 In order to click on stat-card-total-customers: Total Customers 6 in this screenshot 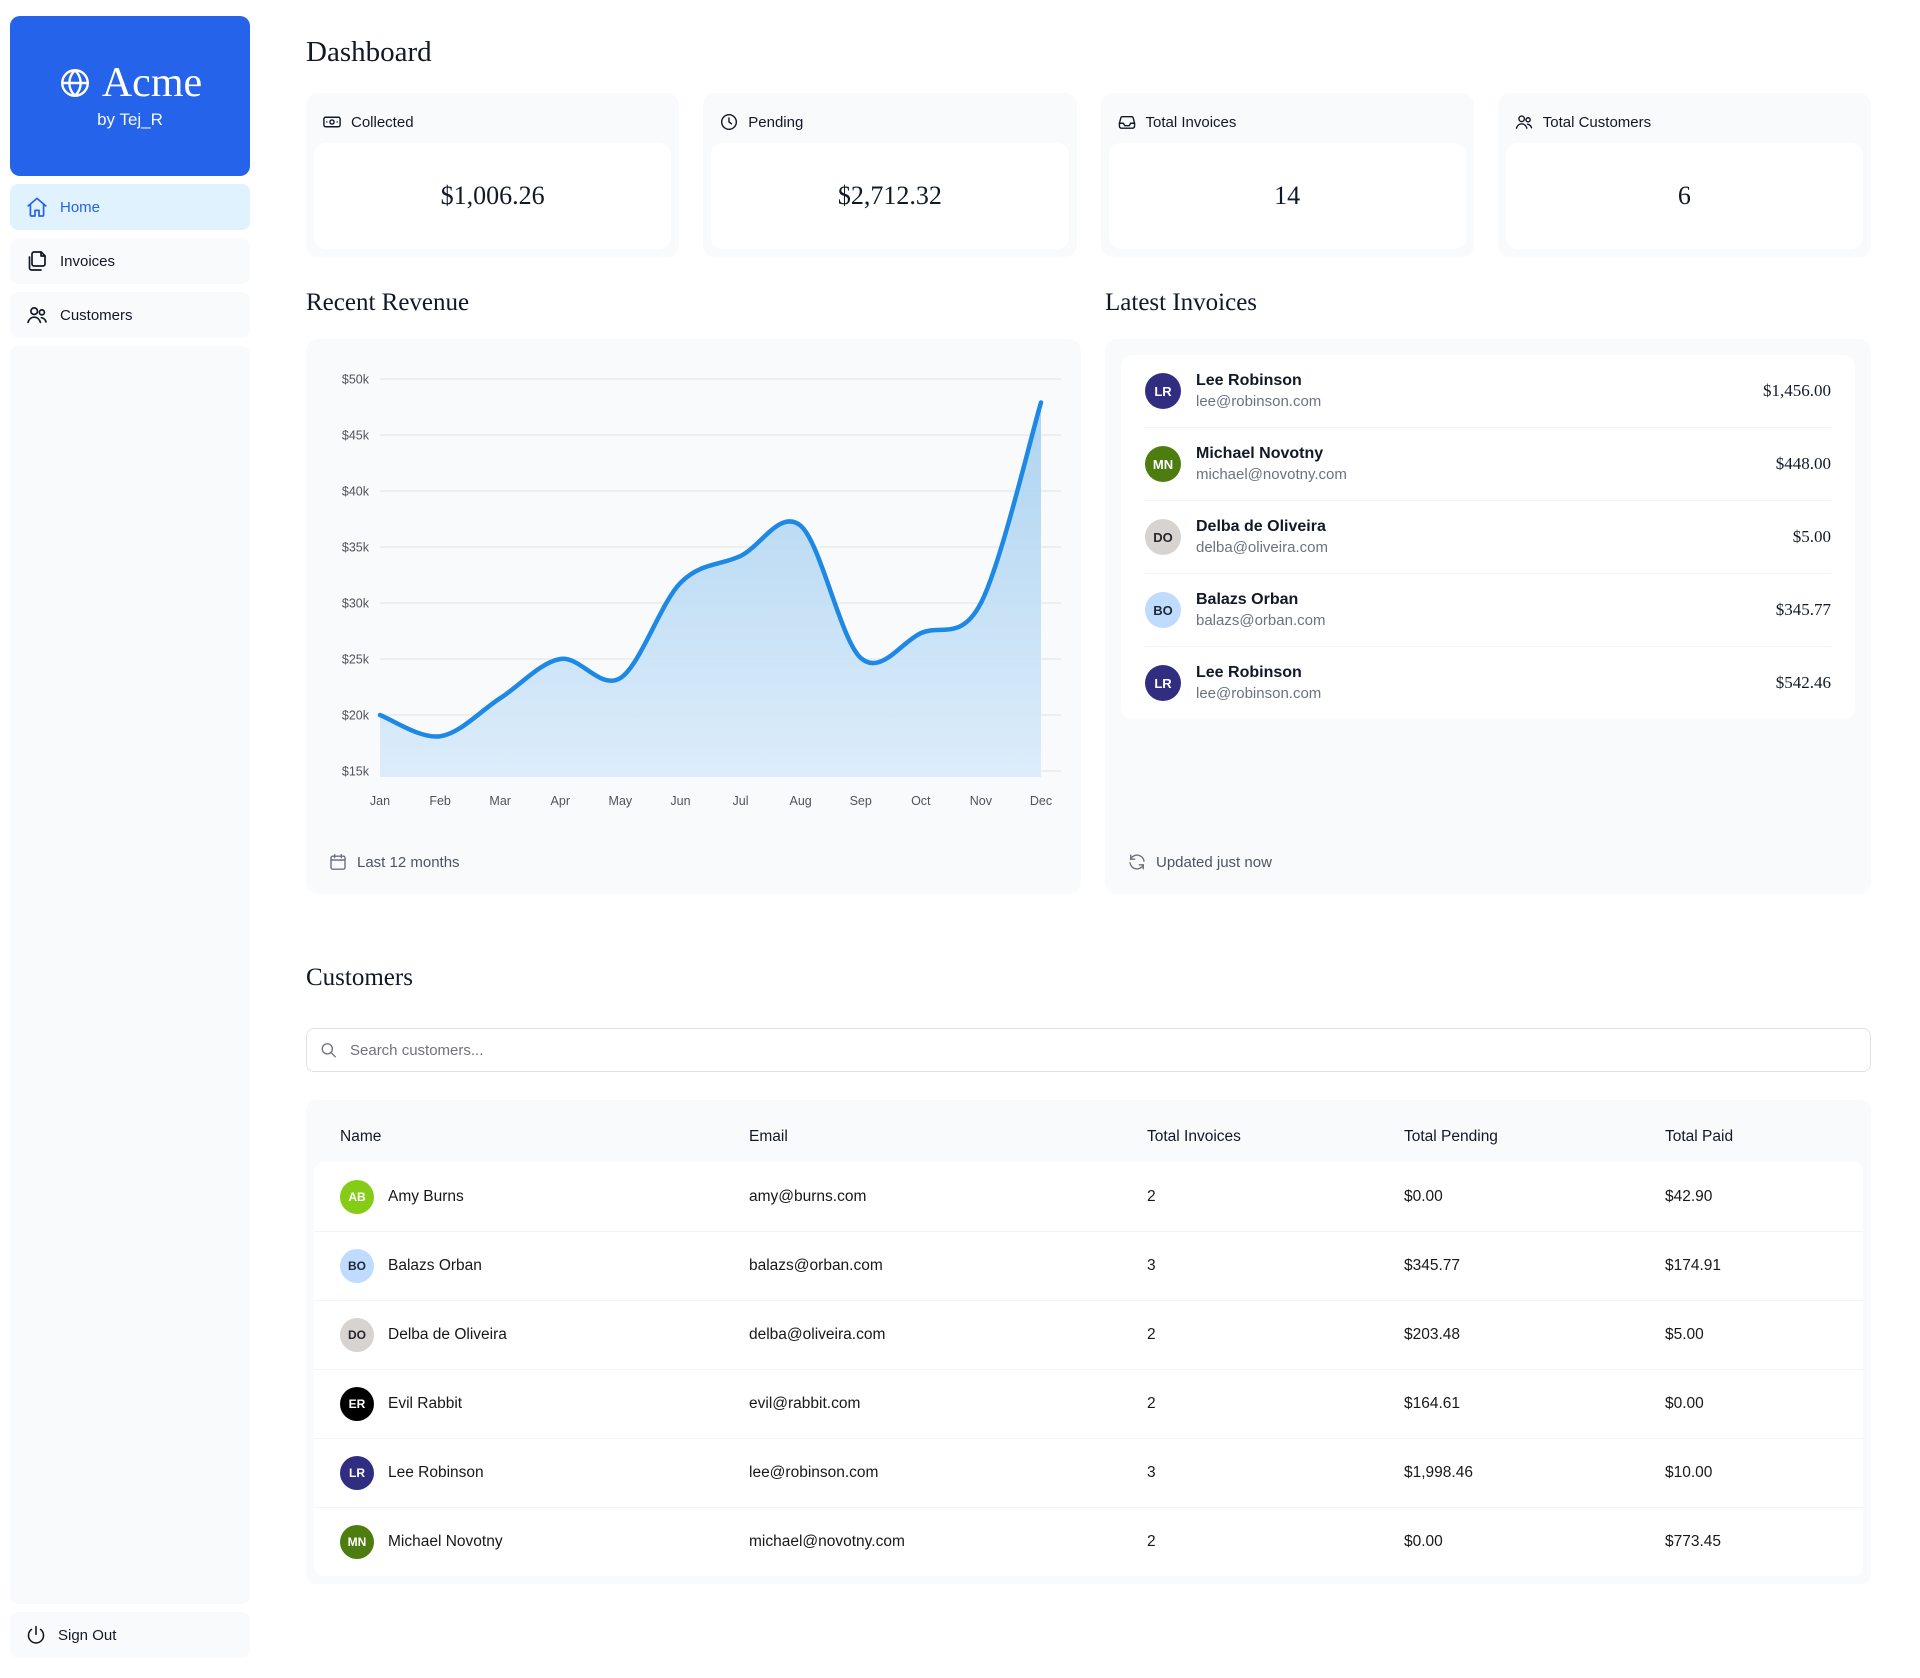, I will do `click(1684, 175)`.